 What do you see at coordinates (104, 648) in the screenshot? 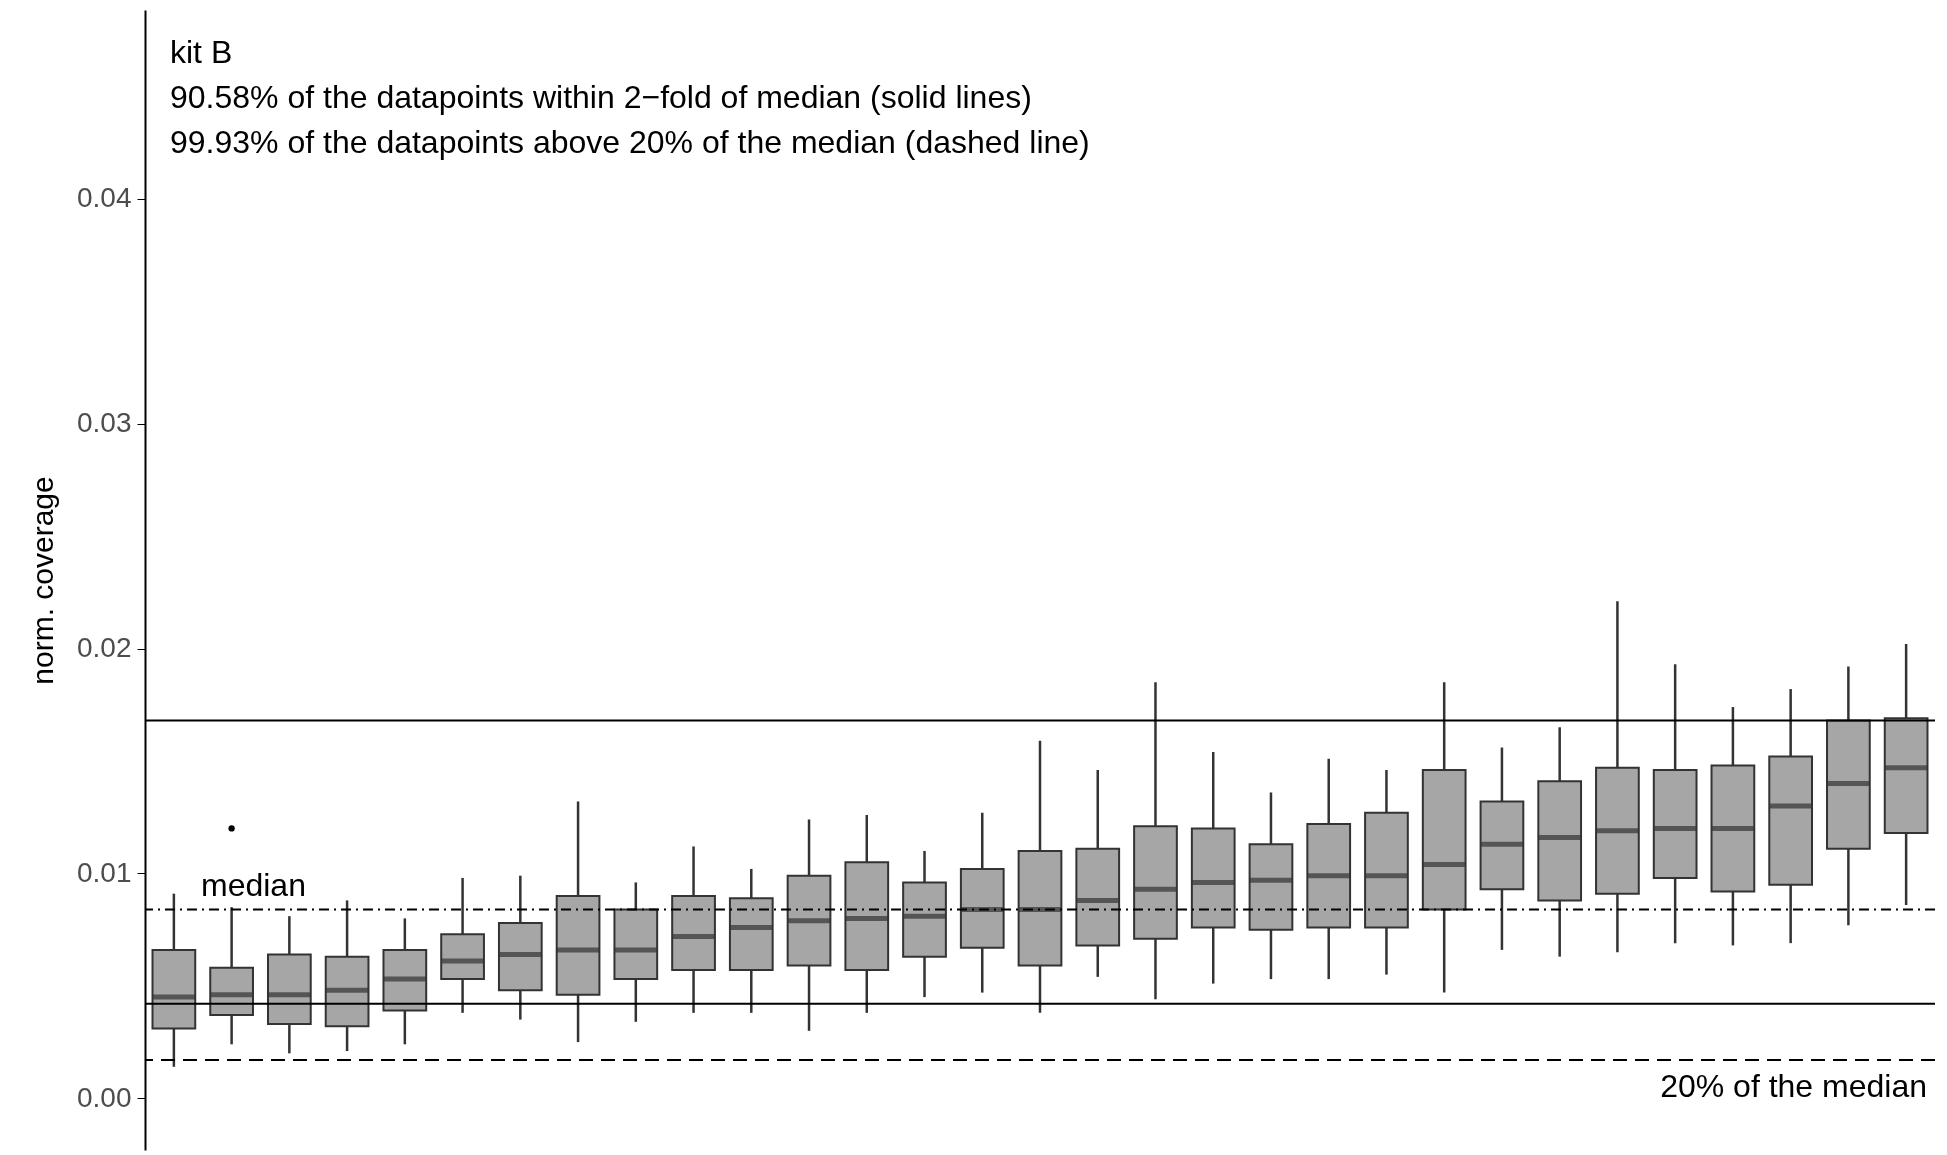
I see `y-tick-label: 0.02` at bounding box center [104, 648].